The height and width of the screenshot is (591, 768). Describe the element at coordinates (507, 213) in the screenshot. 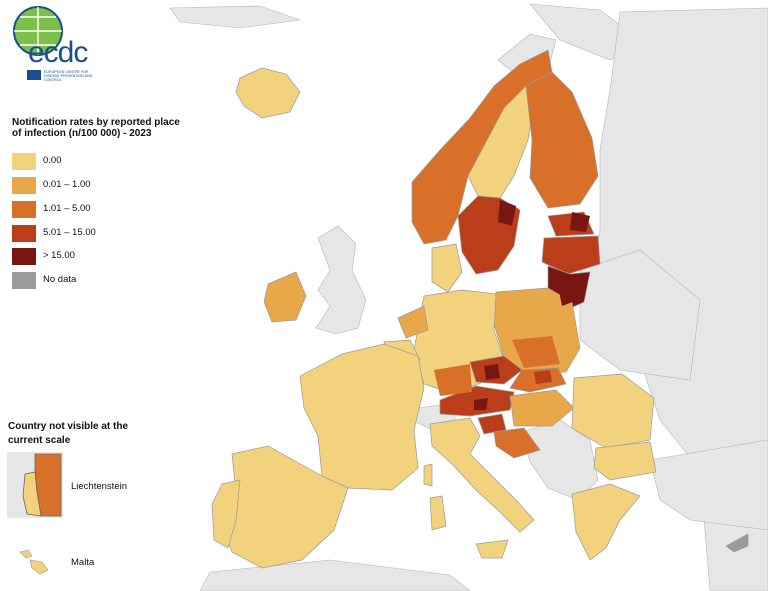

I see `hotspot-sweden-east` at that location.